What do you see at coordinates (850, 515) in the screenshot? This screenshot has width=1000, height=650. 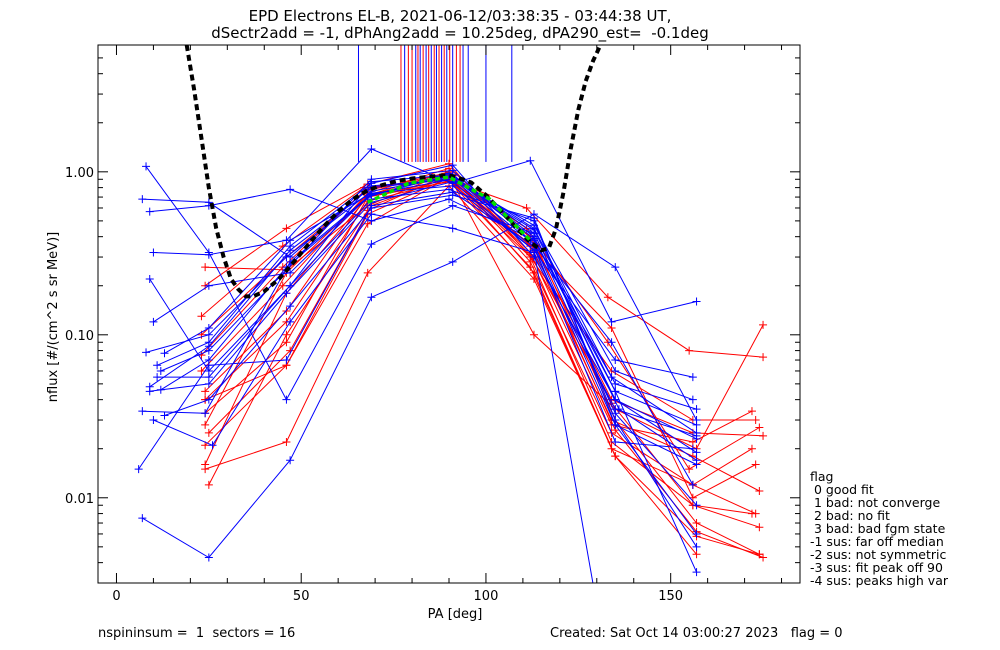 I see `legend-item: 2 bad: no fit` at bounding box center [850, 515].